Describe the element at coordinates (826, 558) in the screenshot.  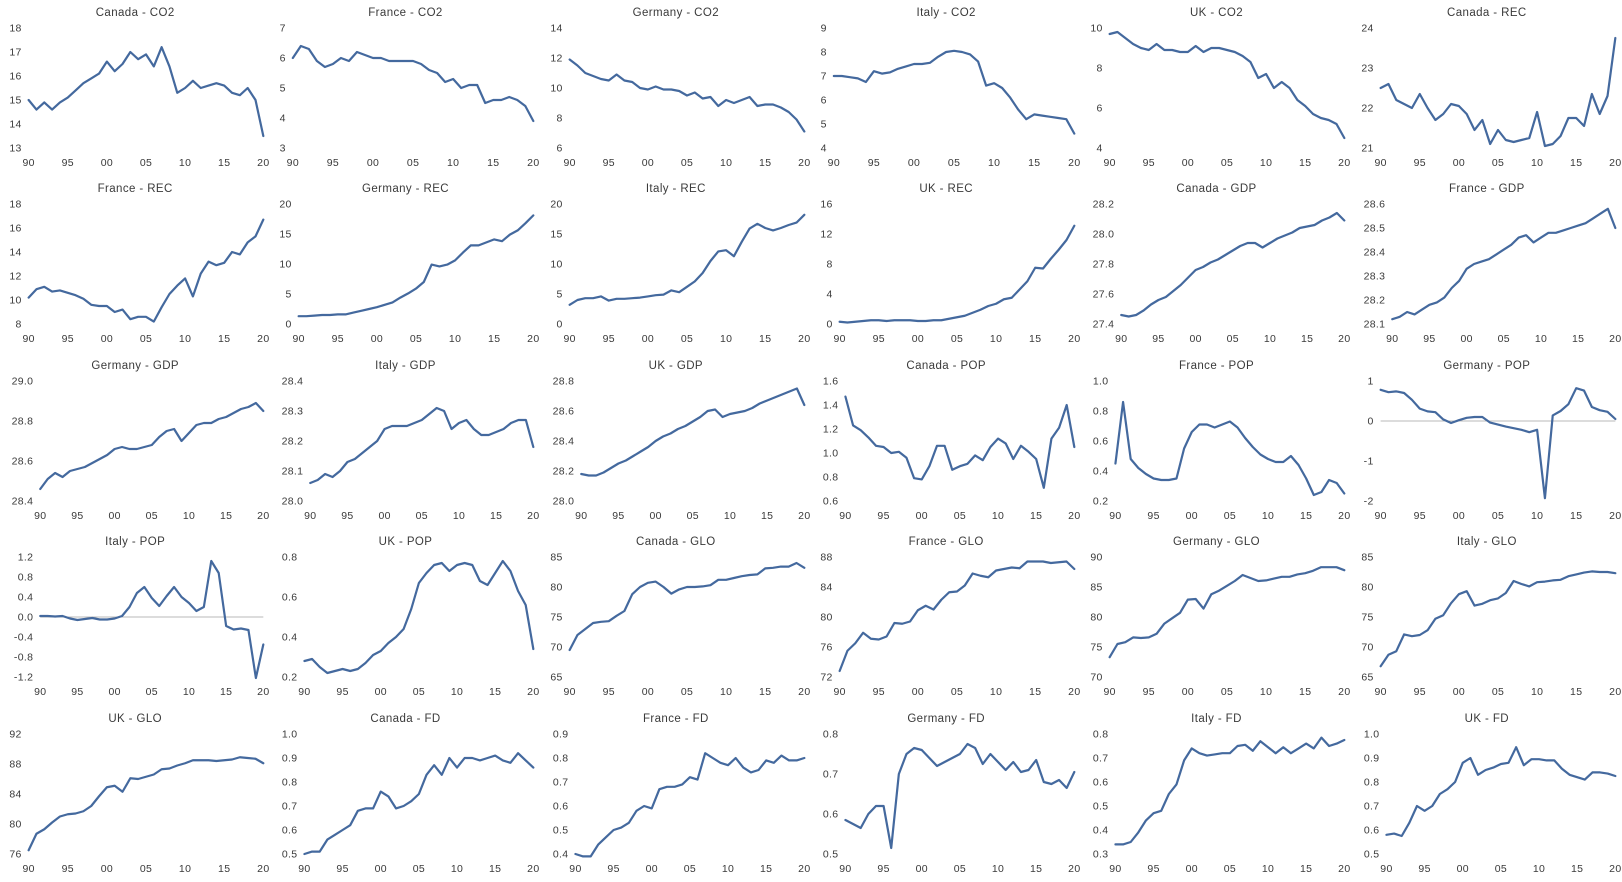
I see `y-tick-label: 88` at that location.